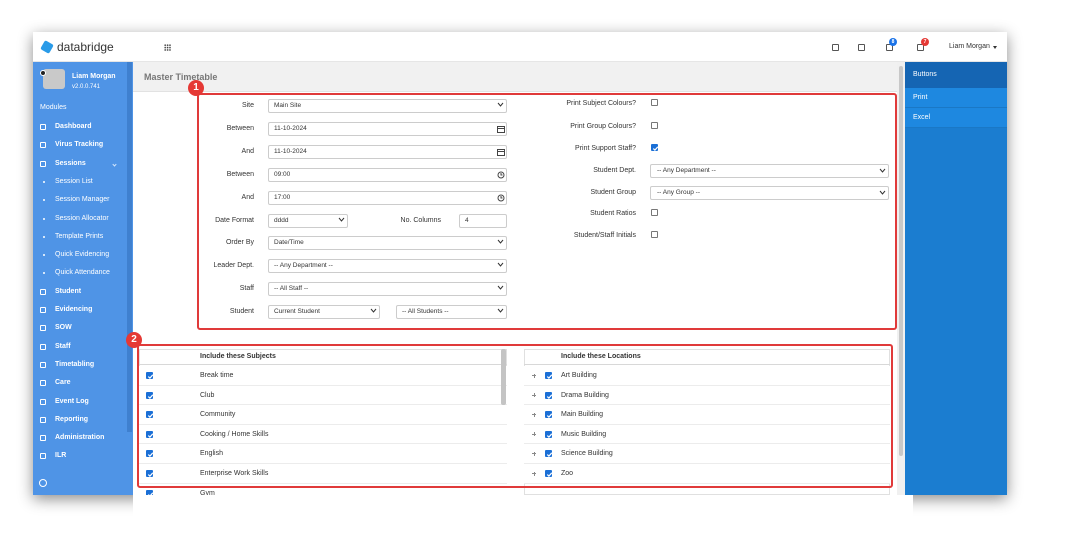 Image resolution: width=1072 pixels, height=560 pixels. Describe the element at coordinates (925, 42) in the screenshot. I see `badge: 7` at that location.